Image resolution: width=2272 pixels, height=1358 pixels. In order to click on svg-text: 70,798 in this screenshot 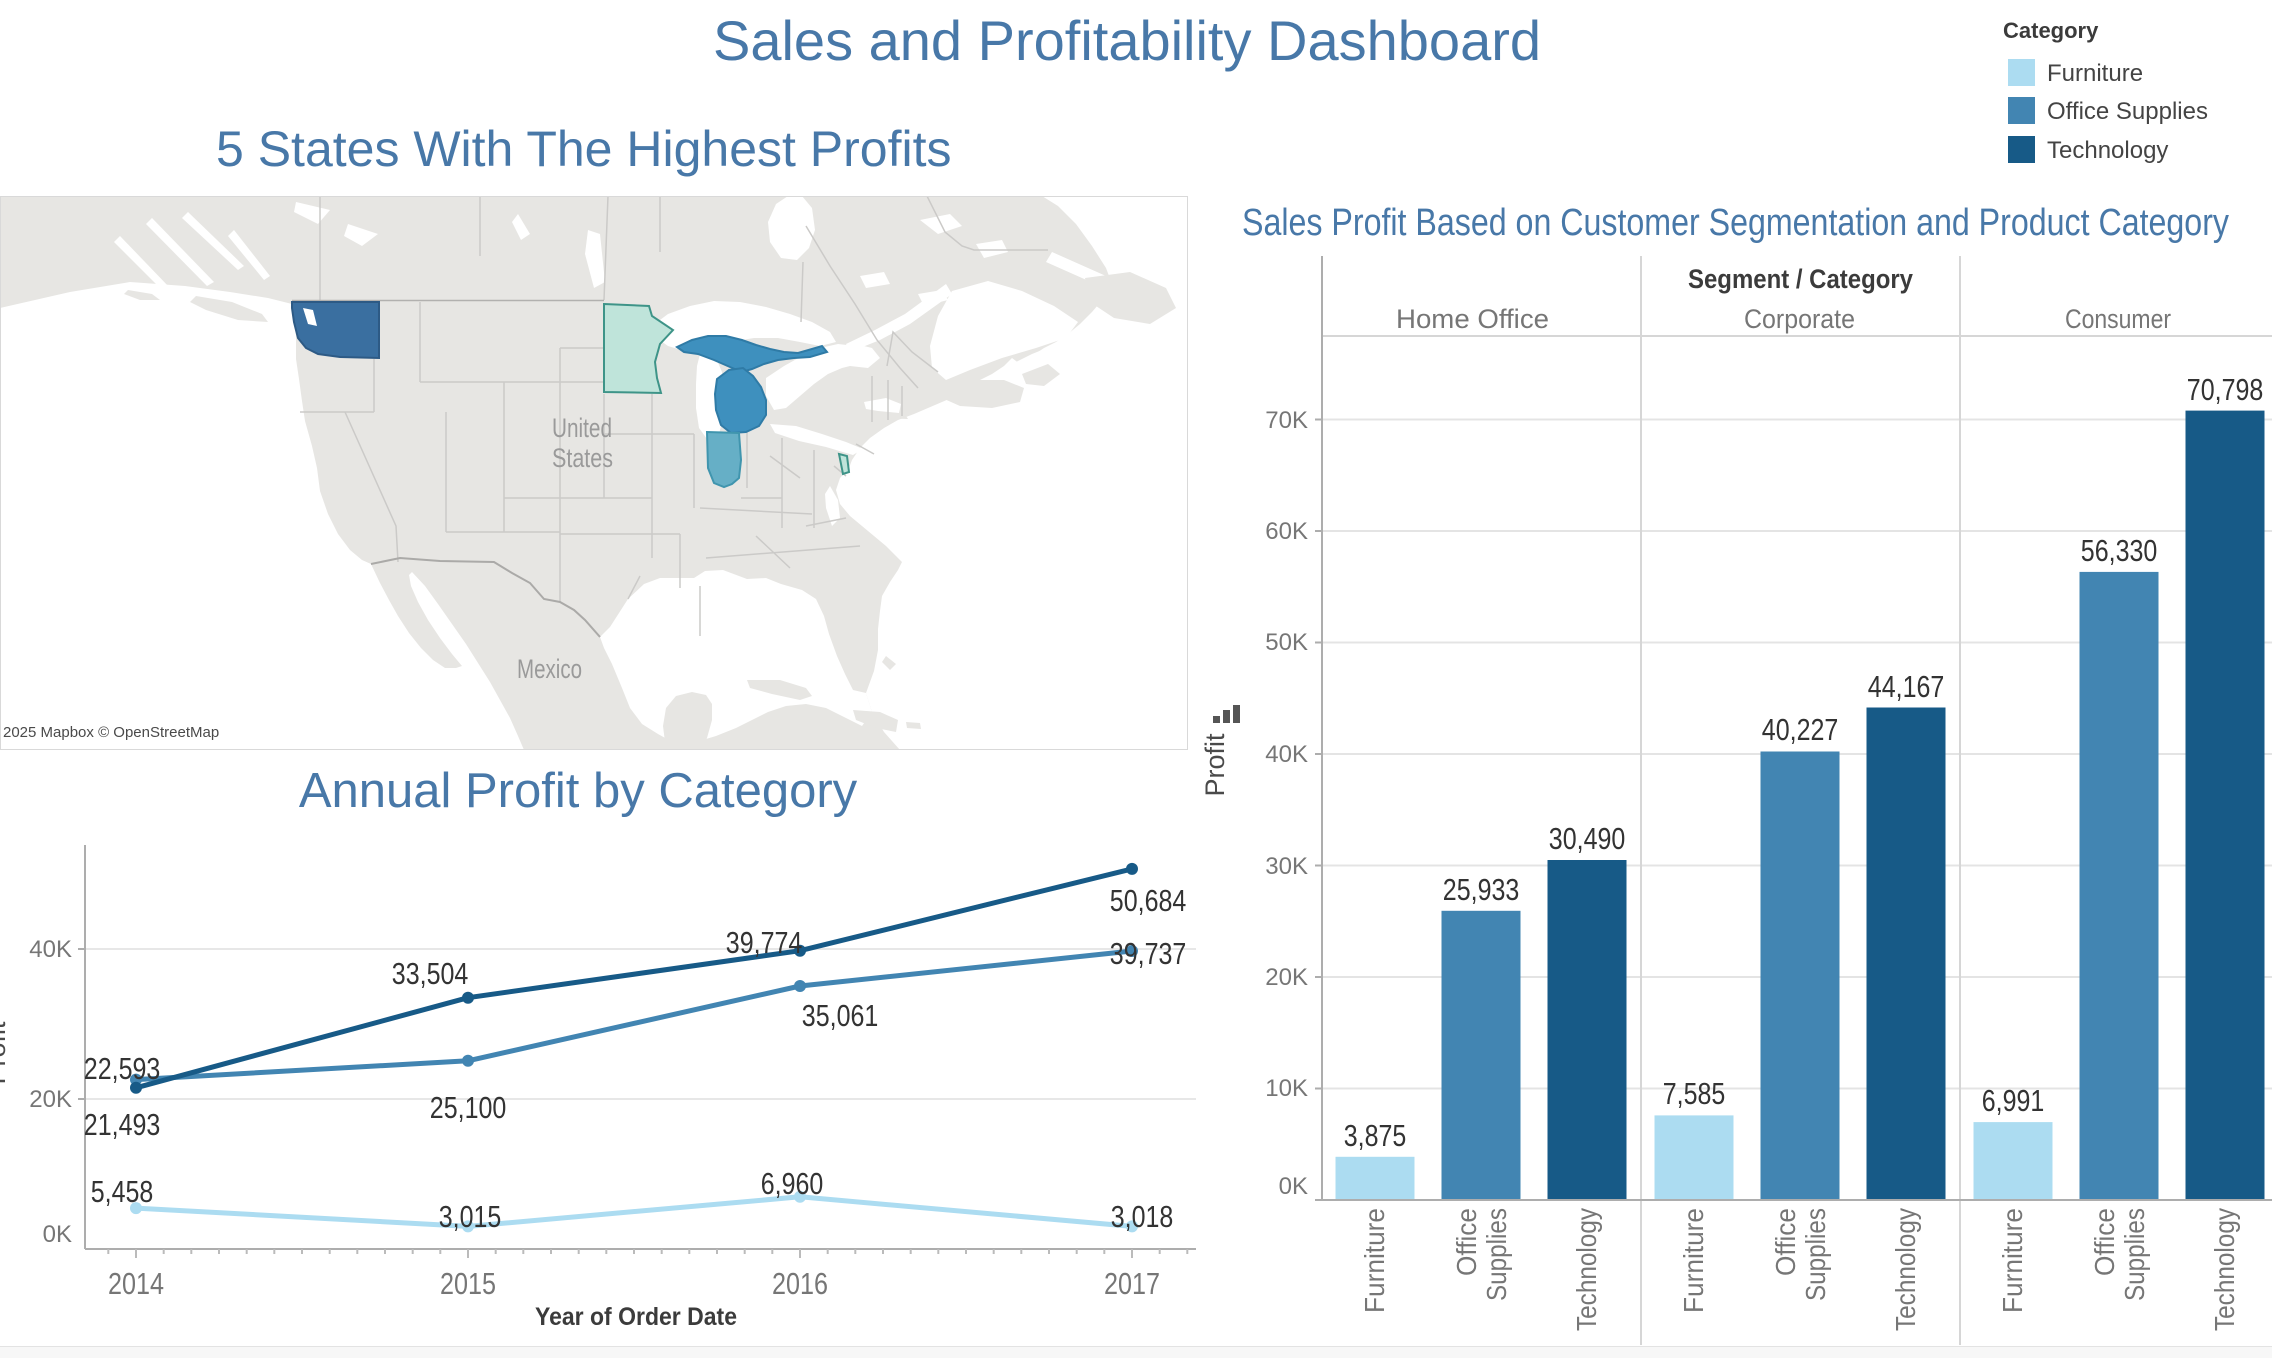, I will do `click(2225, 389)`.